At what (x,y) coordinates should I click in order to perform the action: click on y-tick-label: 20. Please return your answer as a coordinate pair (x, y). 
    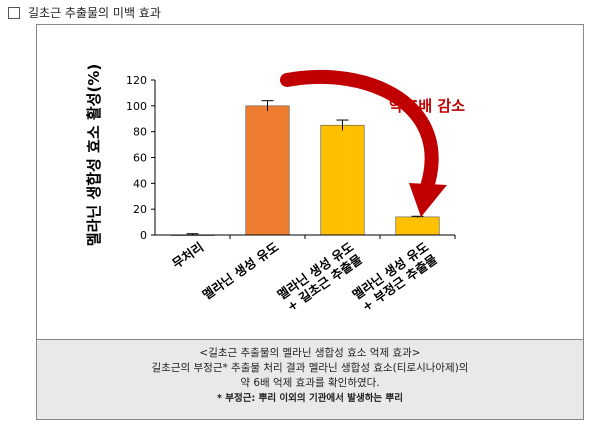
    Looking at the image, I should click on (140, 209).